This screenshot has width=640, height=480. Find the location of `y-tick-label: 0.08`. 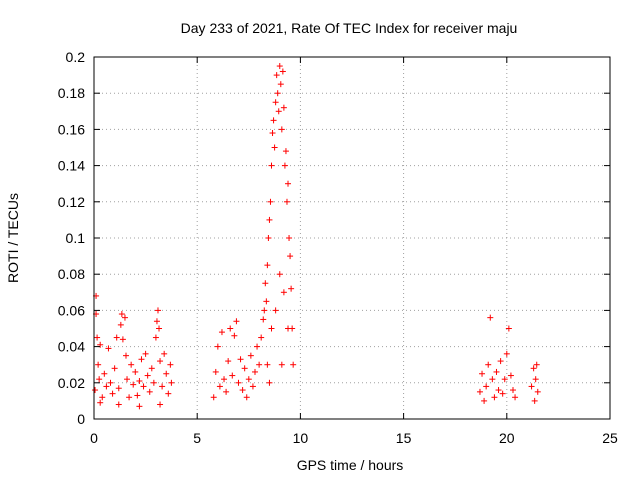

y-tick-label: 0.08 is located at coordinates (71, 274).